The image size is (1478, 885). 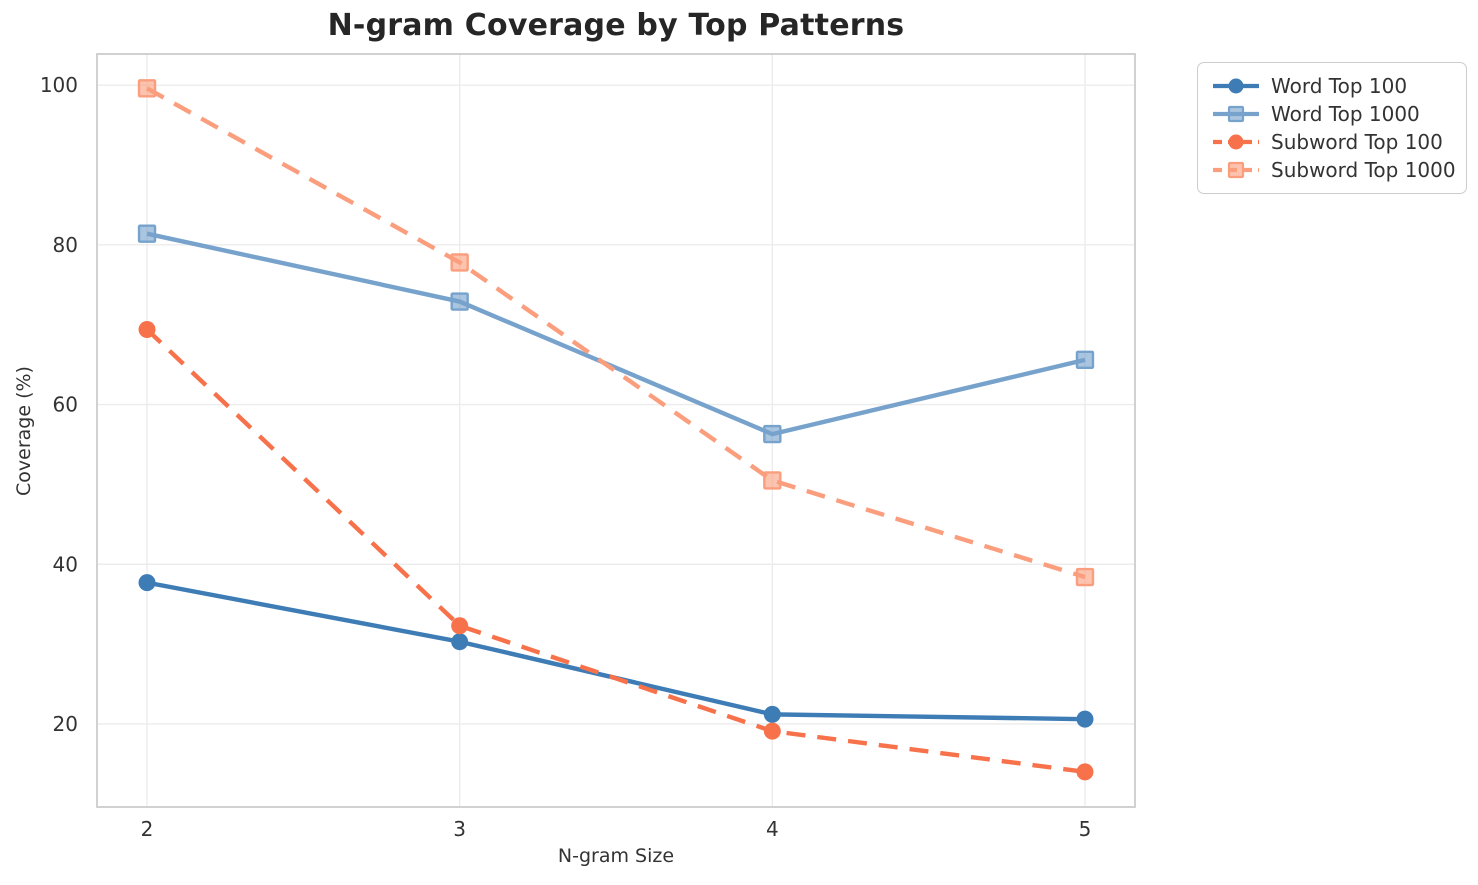 I want to click on legend-label: Word Top 1000, so click(x=1345, y=114).